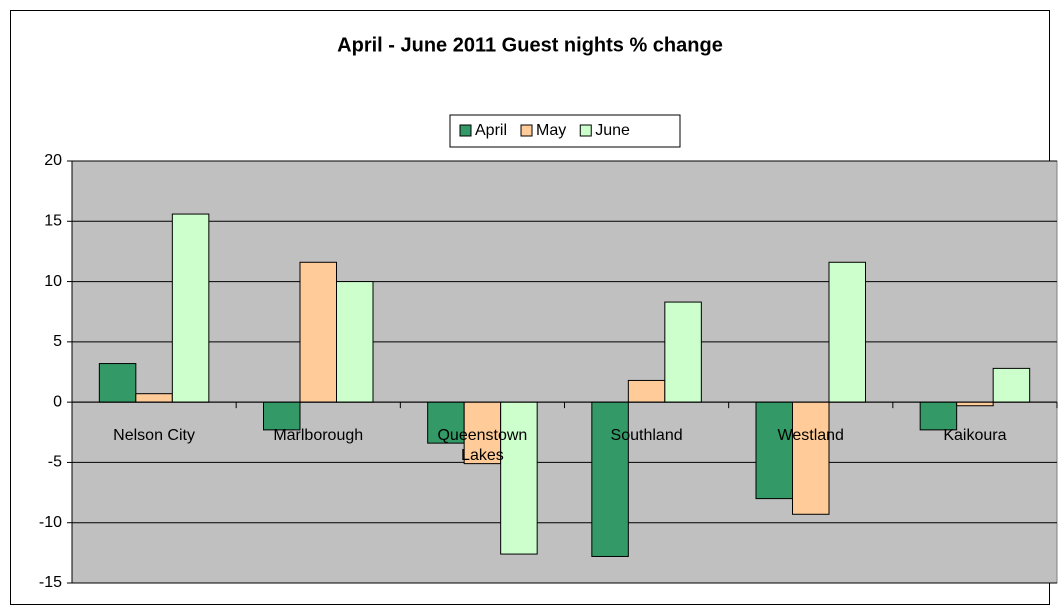 The width and height of the screenshot is (1060, 615). Describe the element at coordinates (154, 436) in the screenshot. I see `x-tick-label: Nelson City` at that location.